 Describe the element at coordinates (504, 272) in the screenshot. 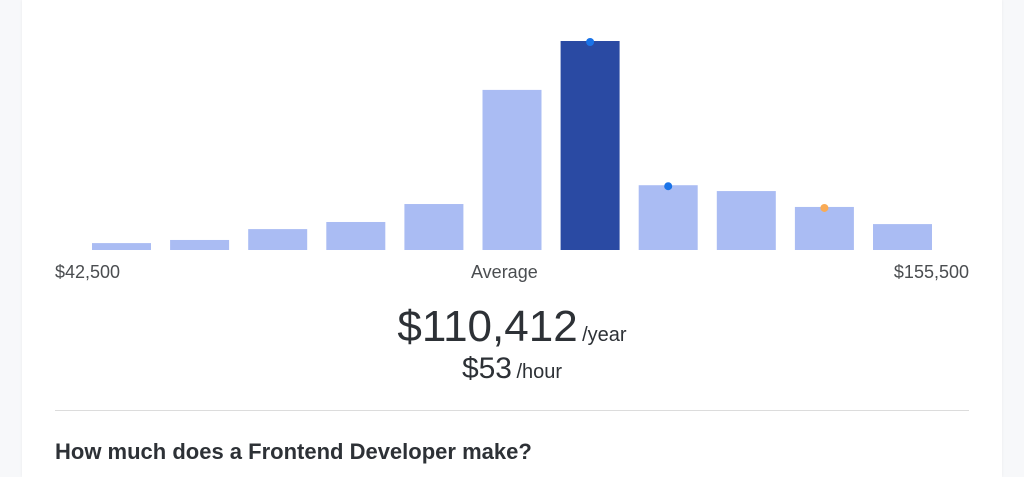

I see `average-label: Average` at that location.